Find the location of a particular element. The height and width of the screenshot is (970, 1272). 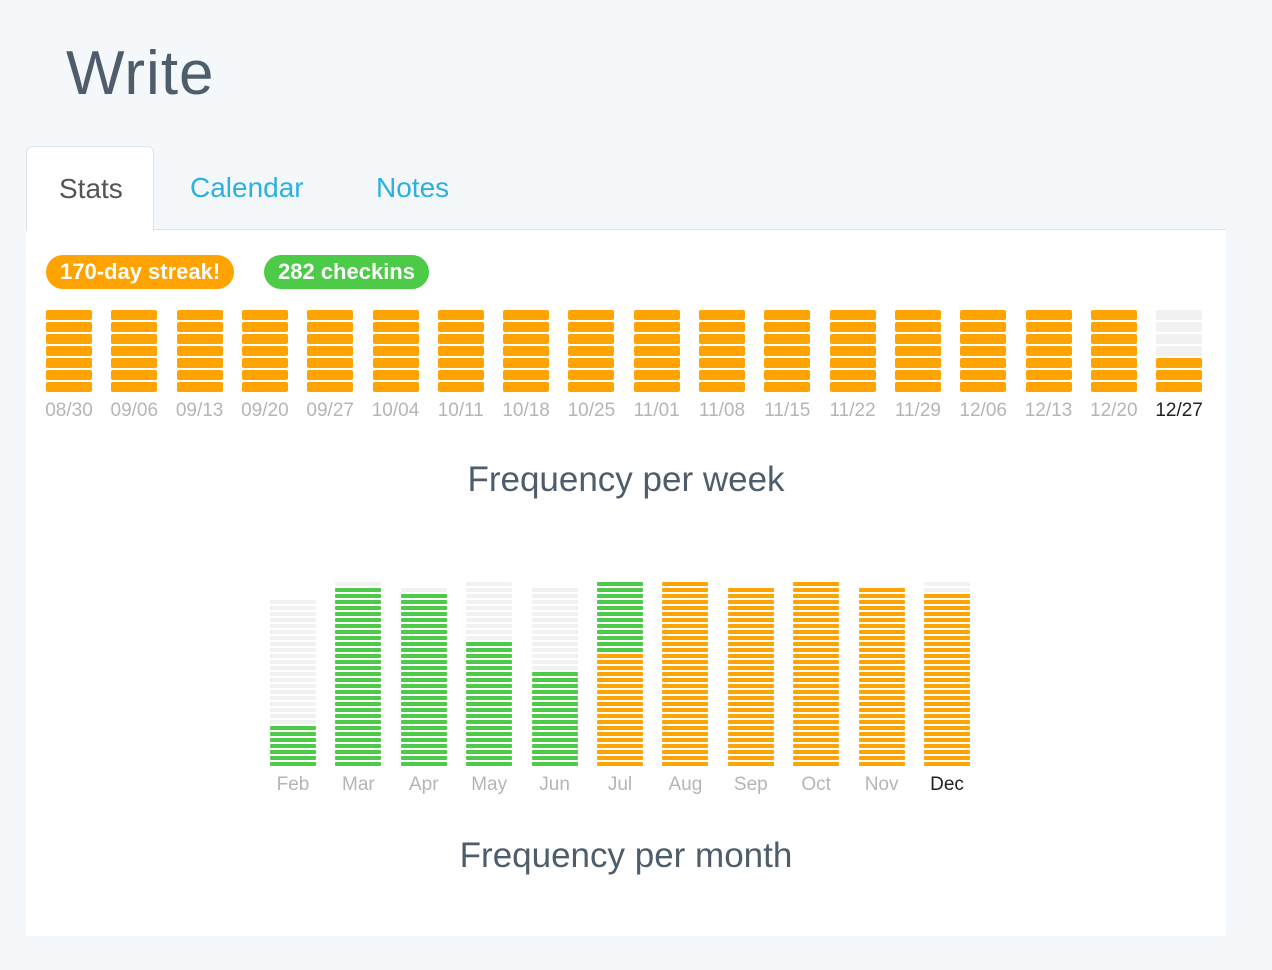

monthly-frequency-chart: Feb Mar Apr May Jun Jul Aug Sep Oct Nov Dec is located at coordinates (626, 693).